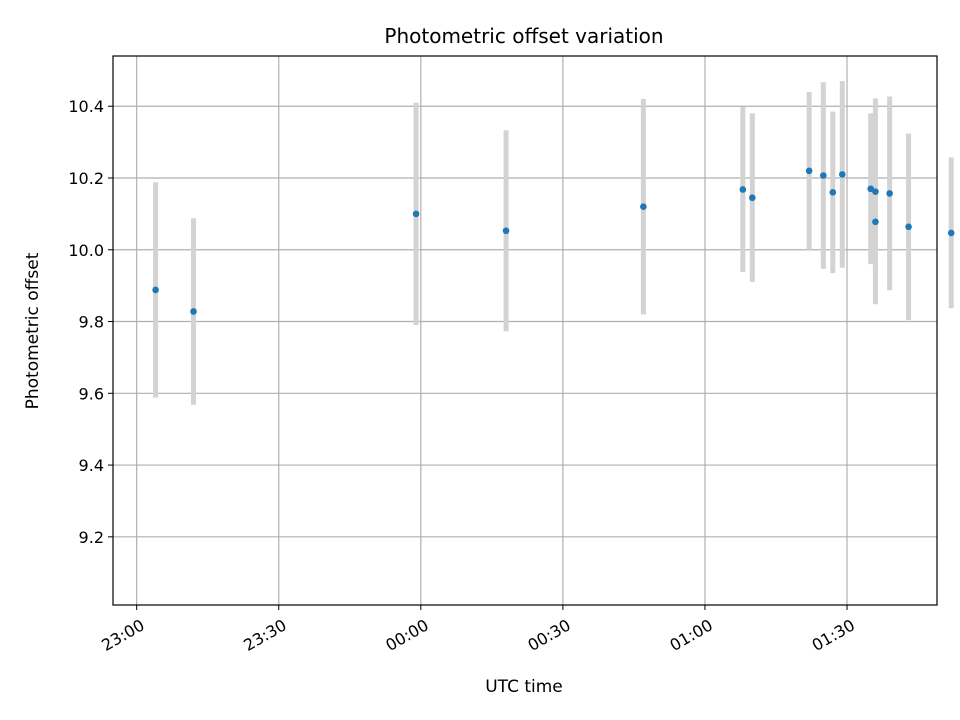 The width and height of the screenshot is (960, 720). Describe the element at coordinates (86, 106) in the screenshot. I see `y-tick-label: 10.4` at that location.